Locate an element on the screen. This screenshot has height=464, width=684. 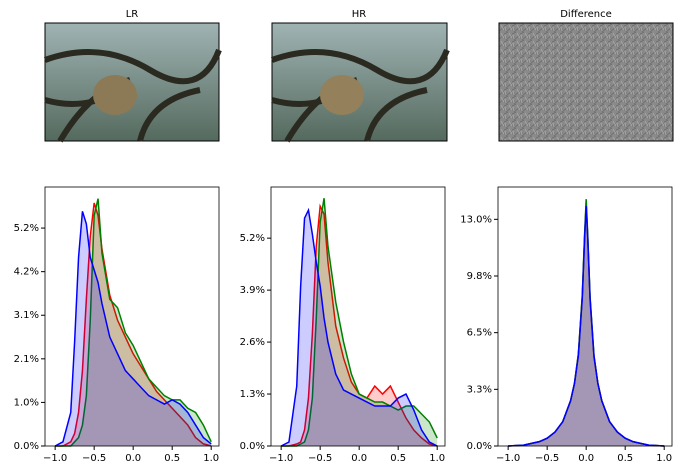
y-tick-label: 3.3% is located at coordinates (479, 389).